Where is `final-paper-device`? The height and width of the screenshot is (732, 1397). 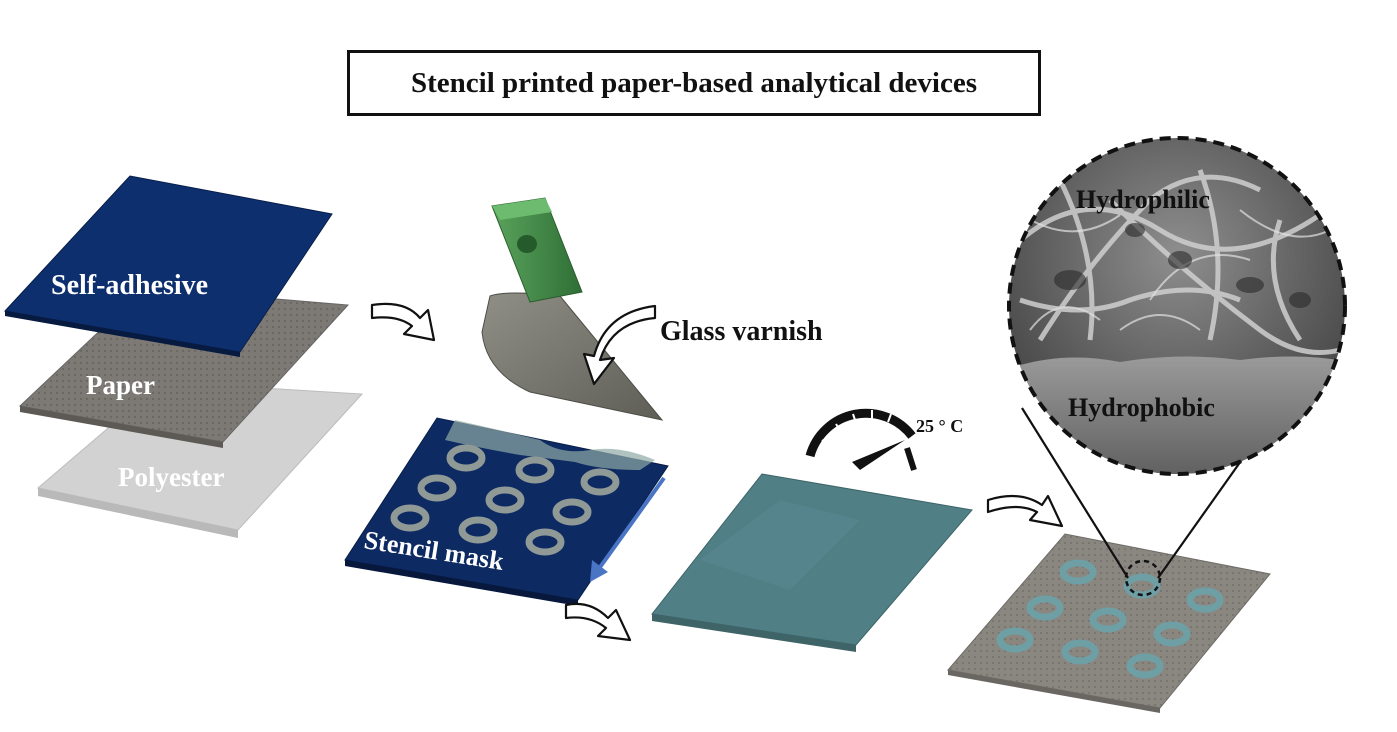 final-paper-device is located at coordinates (1109, 623).